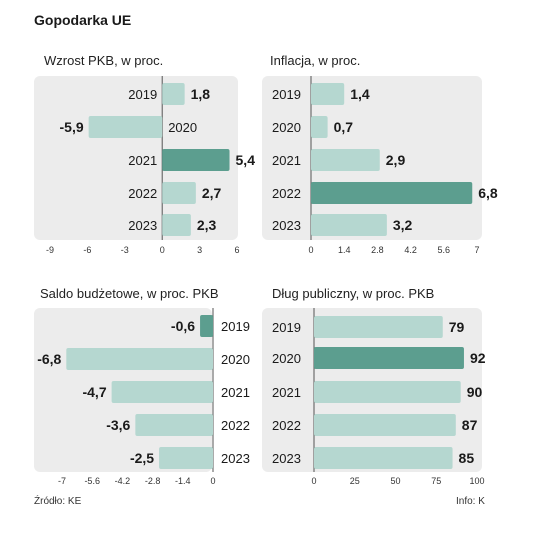 The height and width of the screenshot is (536, 536). Describe the element at coordinates (206, 326) in the screenshot. I see `bar-budget-2019` at that location.